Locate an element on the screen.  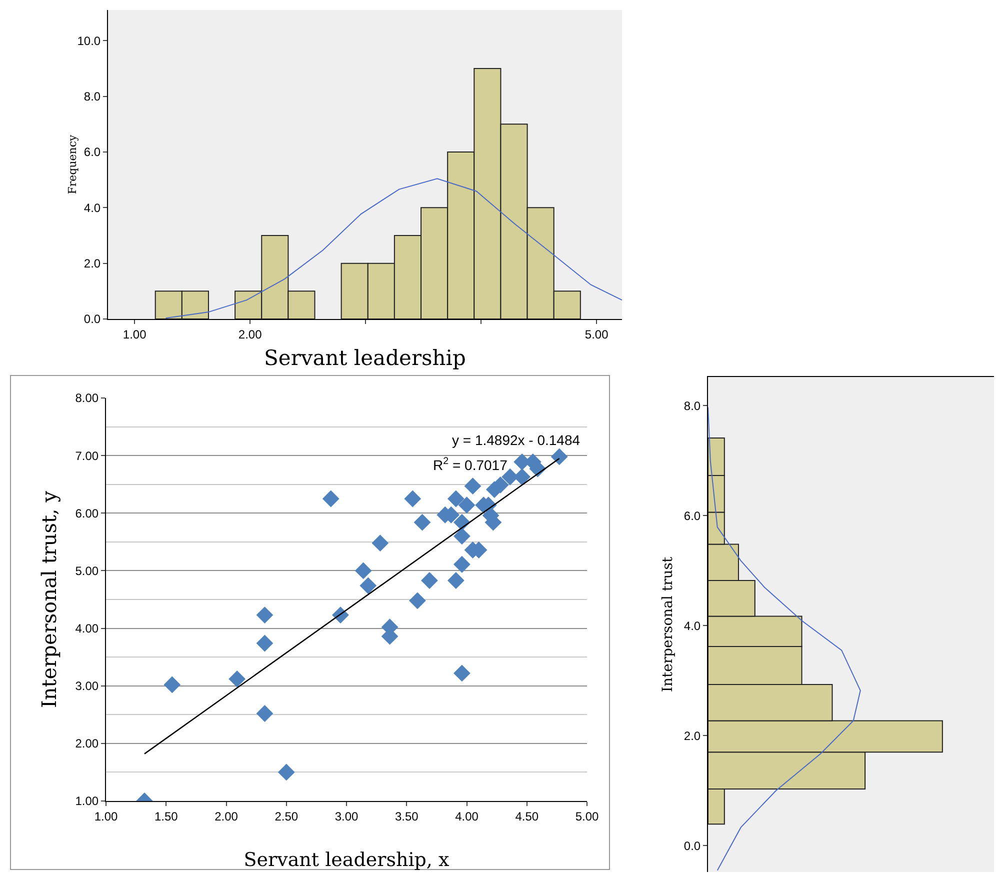
y-tick-label: 7.00 is located at coordinates (87, 455).